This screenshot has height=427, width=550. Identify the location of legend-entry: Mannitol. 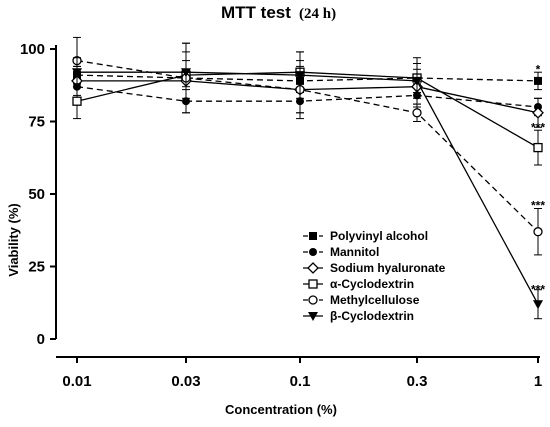
(354, 252).